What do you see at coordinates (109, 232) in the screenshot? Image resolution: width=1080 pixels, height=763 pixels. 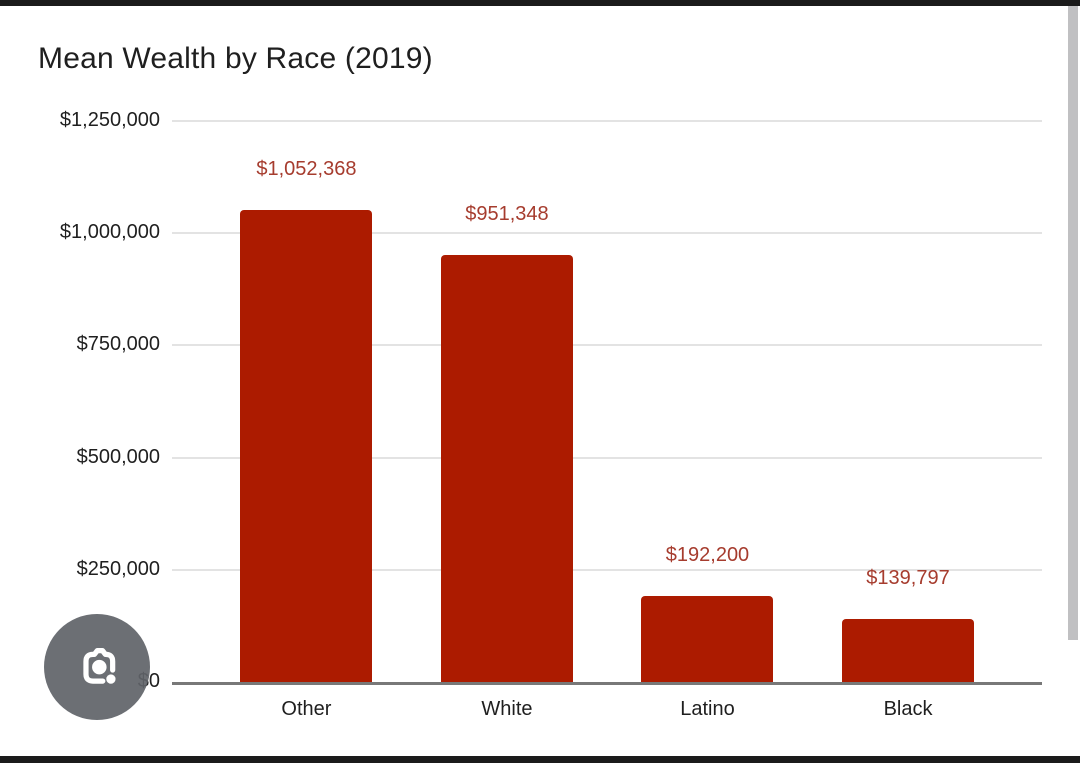 I see `y-axis-tick-label: $1,000,000` at bounding box center [109, 232].